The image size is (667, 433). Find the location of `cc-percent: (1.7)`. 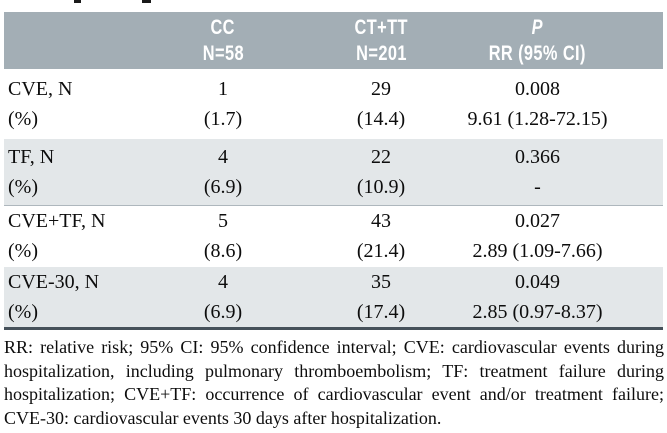

cc-percent: (1.7) is located at coordinates (223, 119).